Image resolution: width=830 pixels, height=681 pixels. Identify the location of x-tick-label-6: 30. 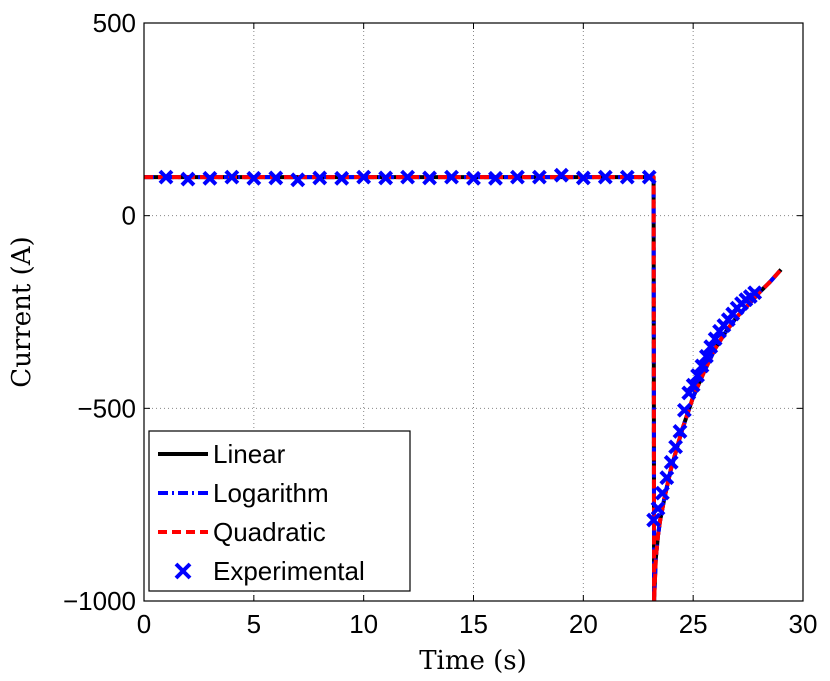
(803, 624).